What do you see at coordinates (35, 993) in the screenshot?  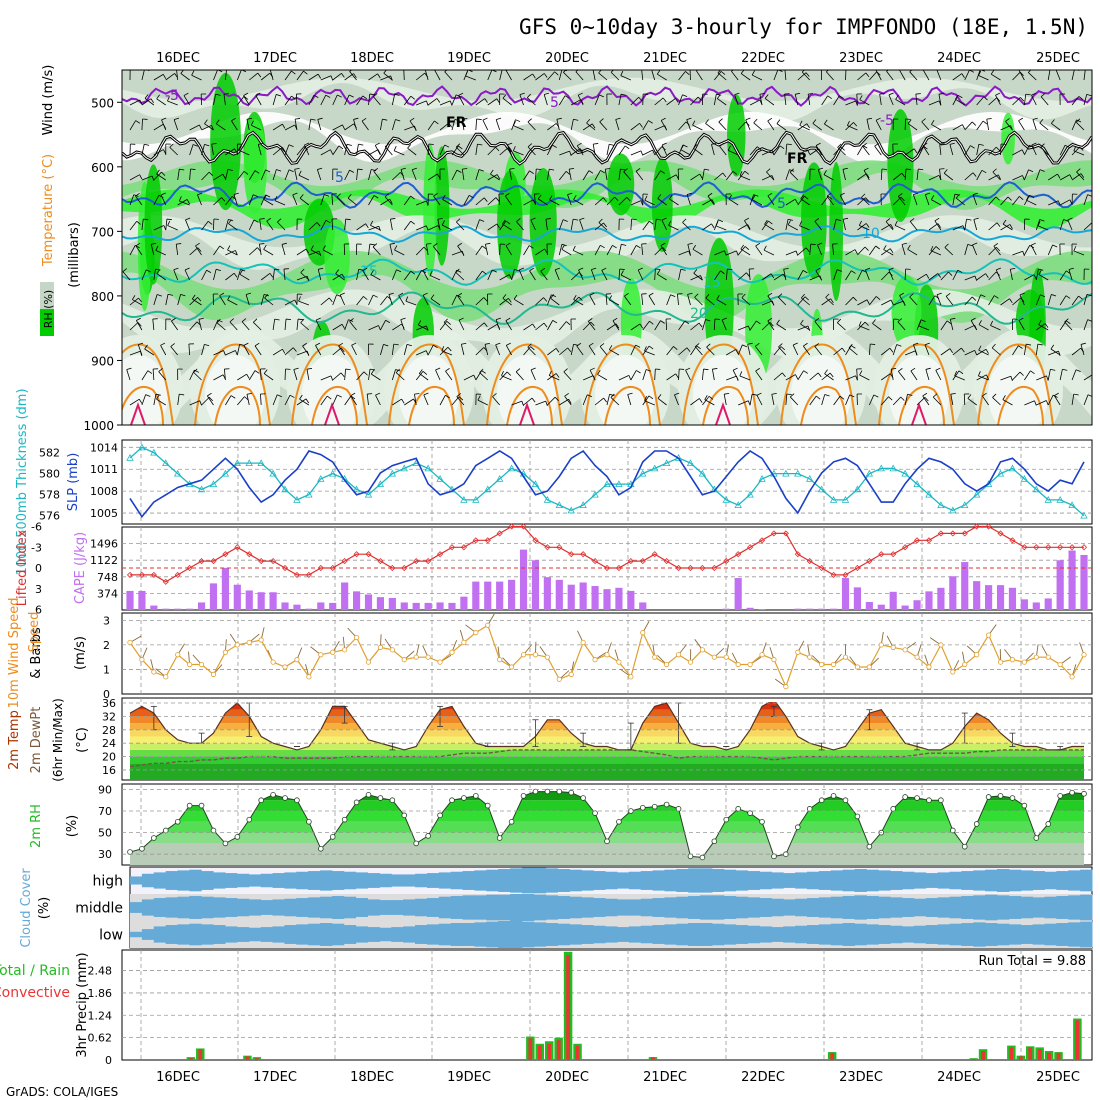 I see `precip-convective-label: Convective` at bounding box center [35, 993].